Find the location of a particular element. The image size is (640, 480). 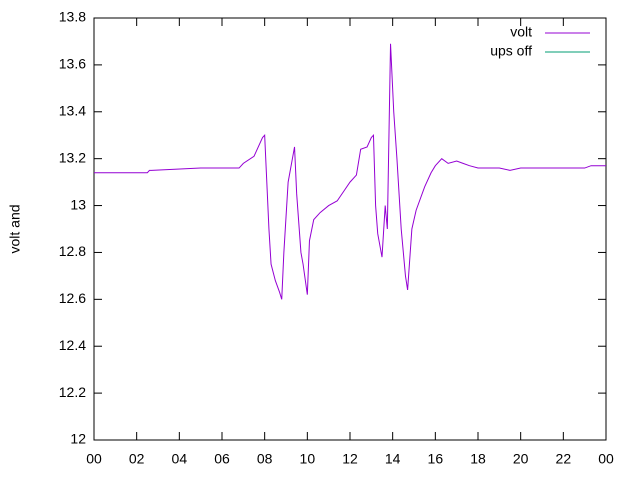

y-tick-label: 12.4 is located at coordinates (72, 345).